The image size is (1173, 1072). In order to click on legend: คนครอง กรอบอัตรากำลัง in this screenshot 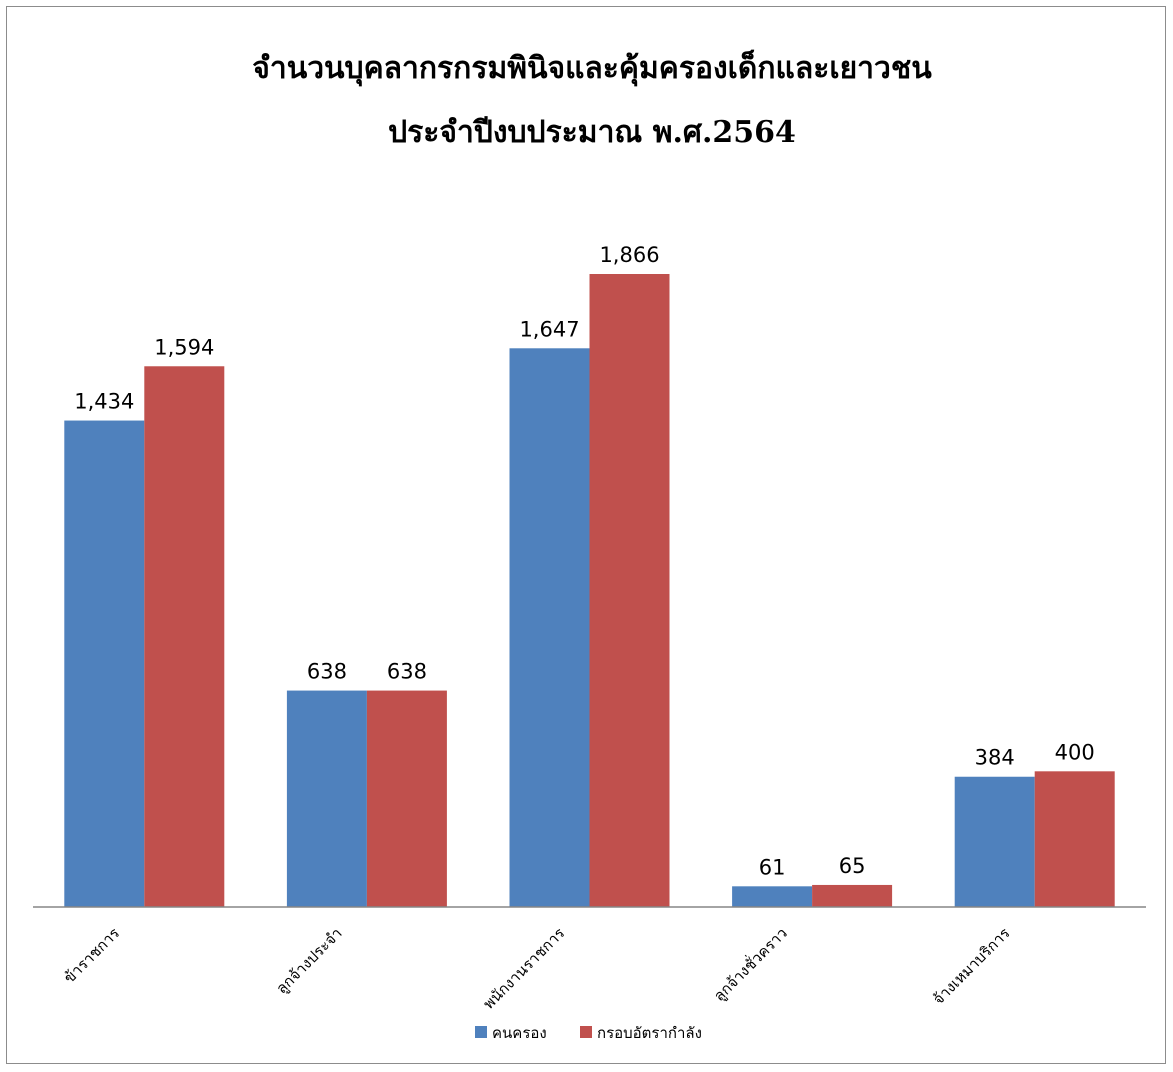, I will do `click(588, 1033)`.